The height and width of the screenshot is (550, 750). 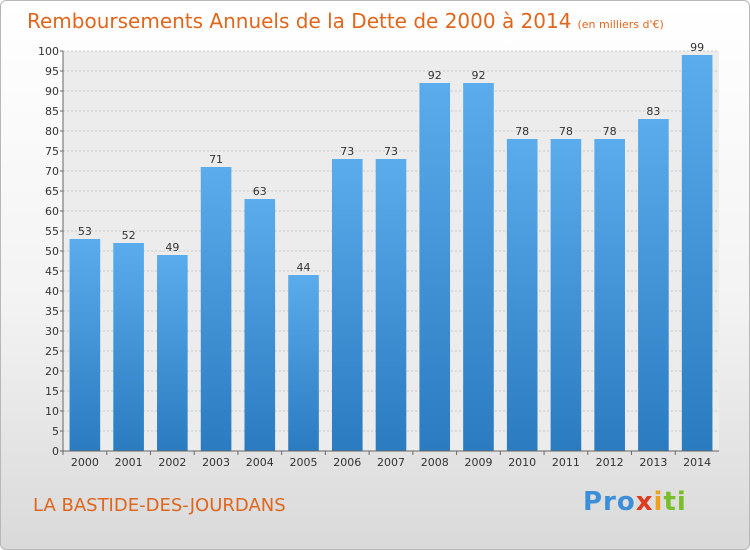 What do you see at coordinates (52, 371) in the screenshot?
I see `y-tick-label: 20` at bounding box center [52, 371].